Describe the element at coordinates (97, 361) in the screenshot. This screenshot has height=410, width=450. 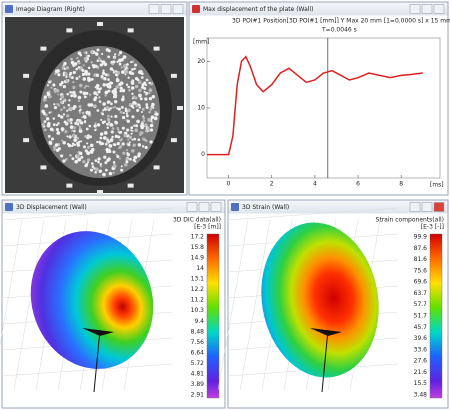
I see `probe` at that location.